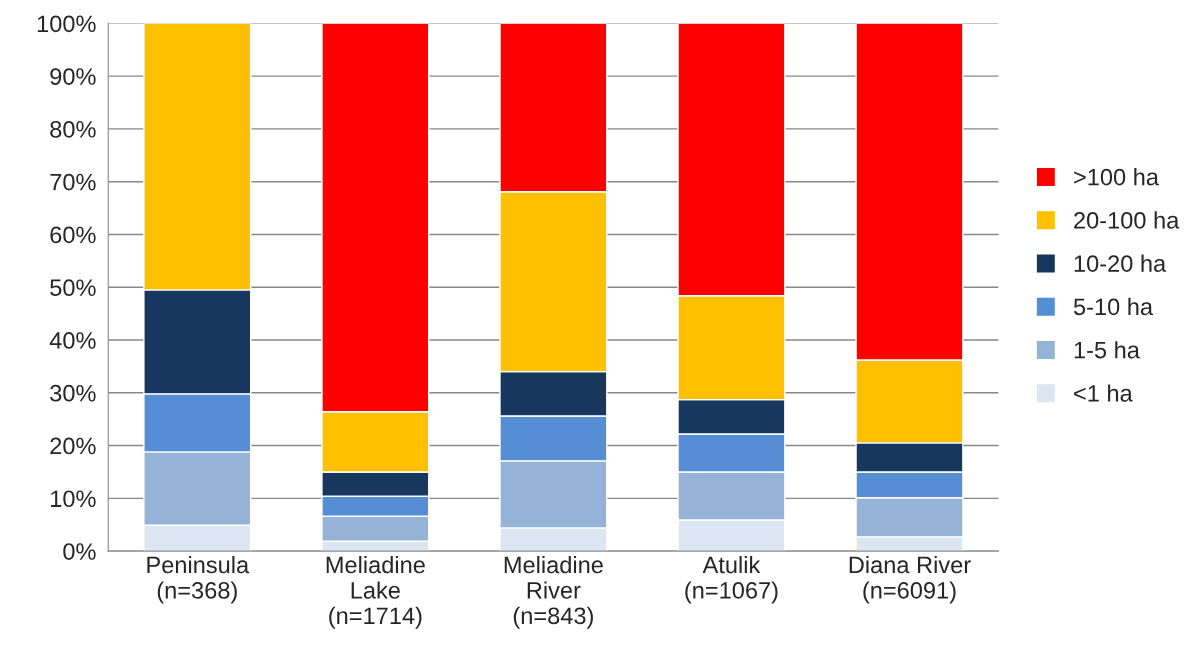 The height and width of the screenshot is (668, 1203). I want to click on legend-label: 20-100 ha, so click(1127, 220).